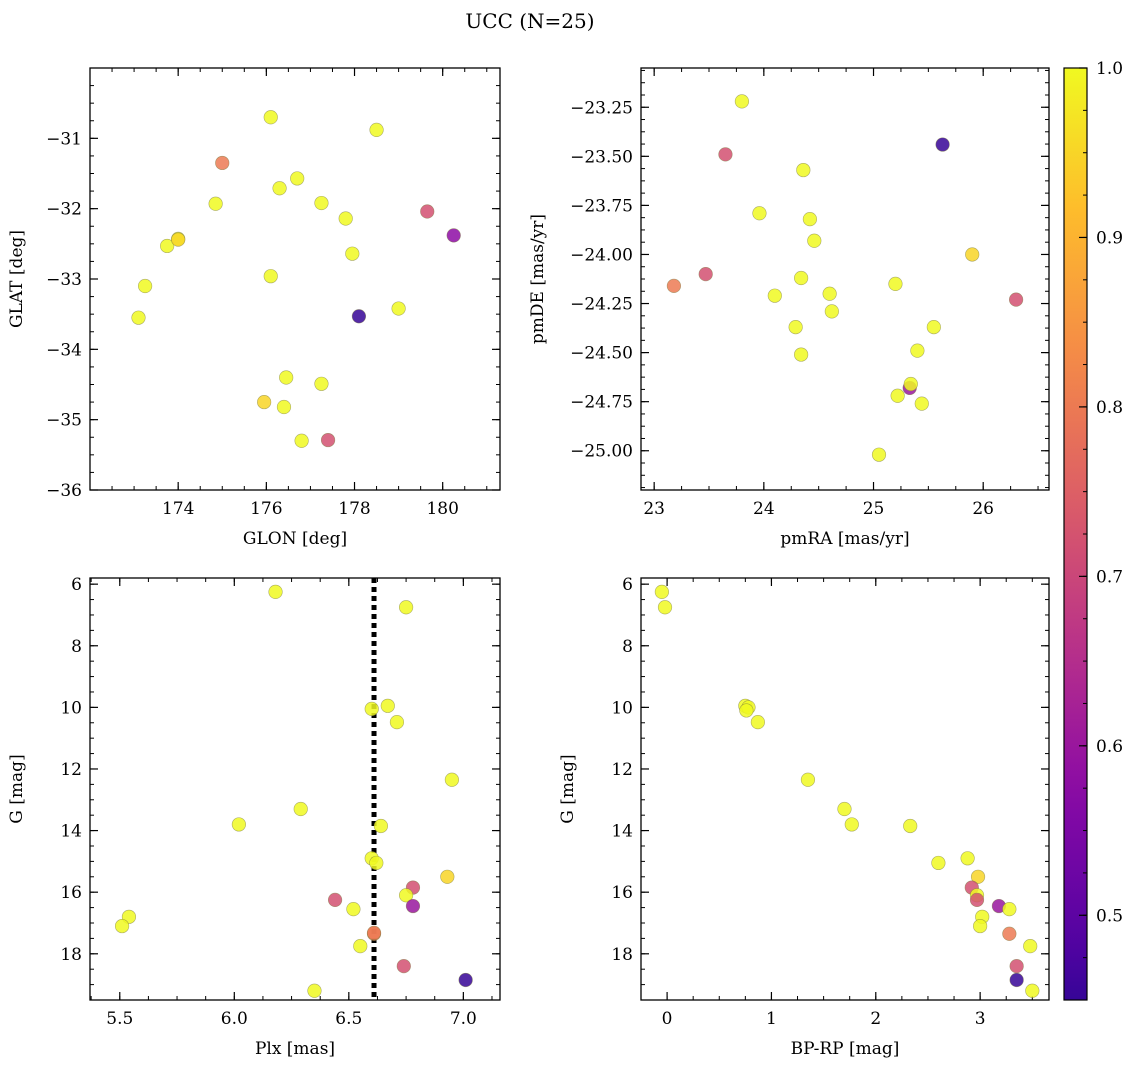  I want to click on y-tick-label: 18, so click(71, 955).